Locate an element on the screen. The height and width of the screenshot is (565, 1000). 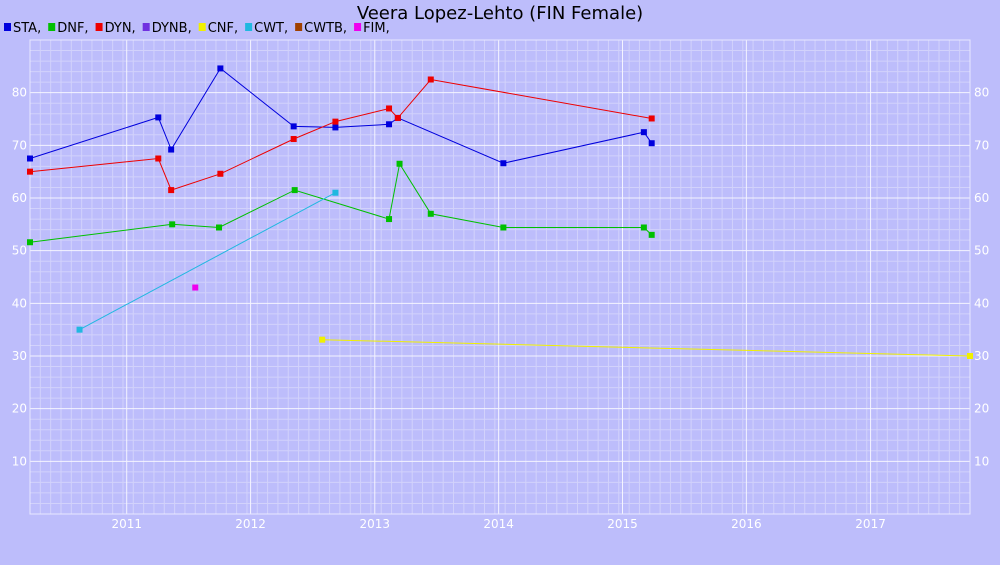
x-tick-label: 2014 is located at coordinates (498, 524).